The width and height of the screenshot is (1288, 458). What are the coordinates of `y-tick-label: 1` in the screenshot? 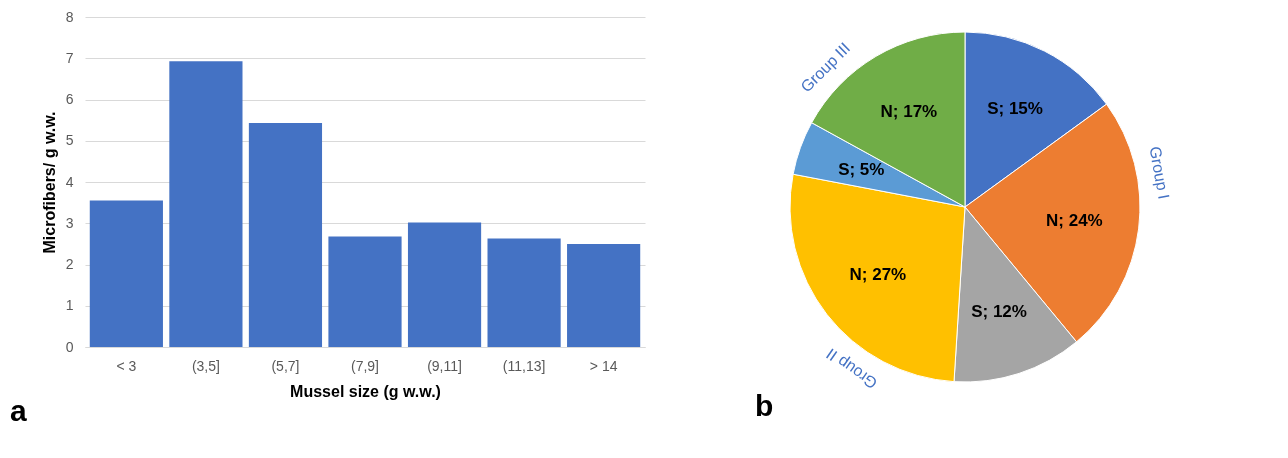 It's located at (69, 305).